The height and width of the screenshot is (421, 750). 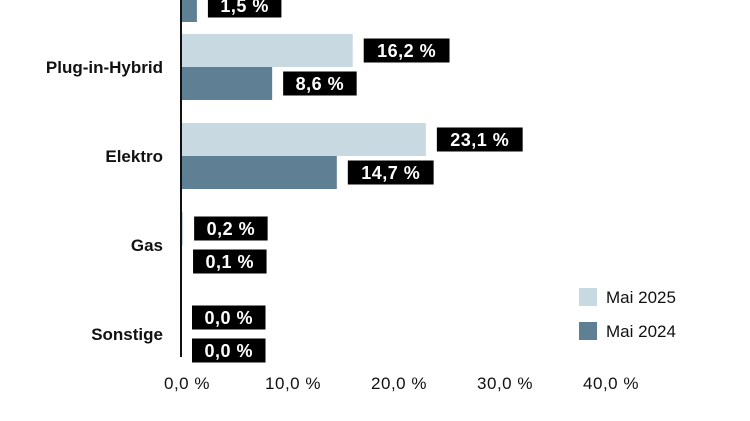 I want to click on legend-label: Mai 2025, so click(x=641, y=297).